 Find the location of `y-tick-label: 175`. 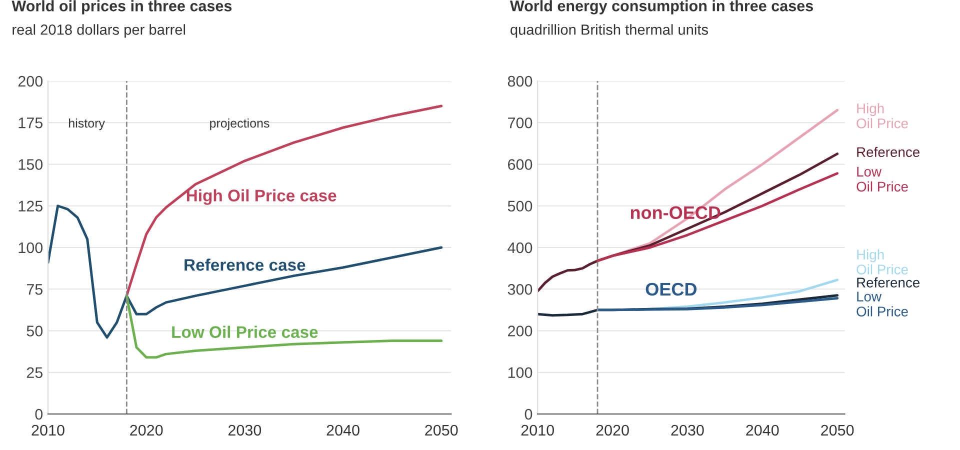

y-tick-label: 175 is located at coordinates (30, 123).